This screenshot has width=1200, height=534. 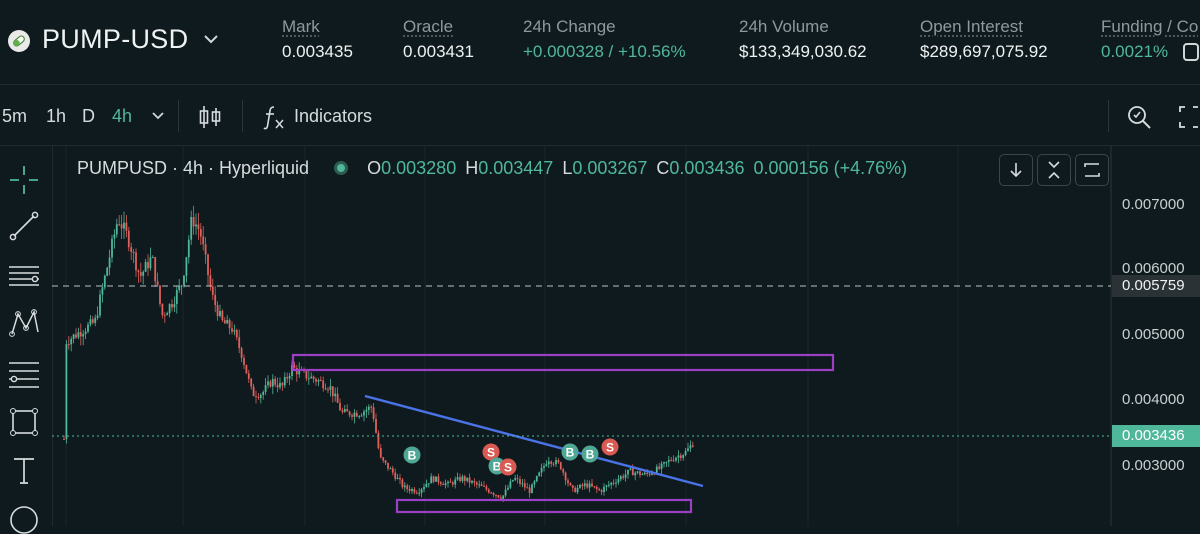 I want to click on legend-change: 0.000156 (+4.76%), so click(x=830, y=168).